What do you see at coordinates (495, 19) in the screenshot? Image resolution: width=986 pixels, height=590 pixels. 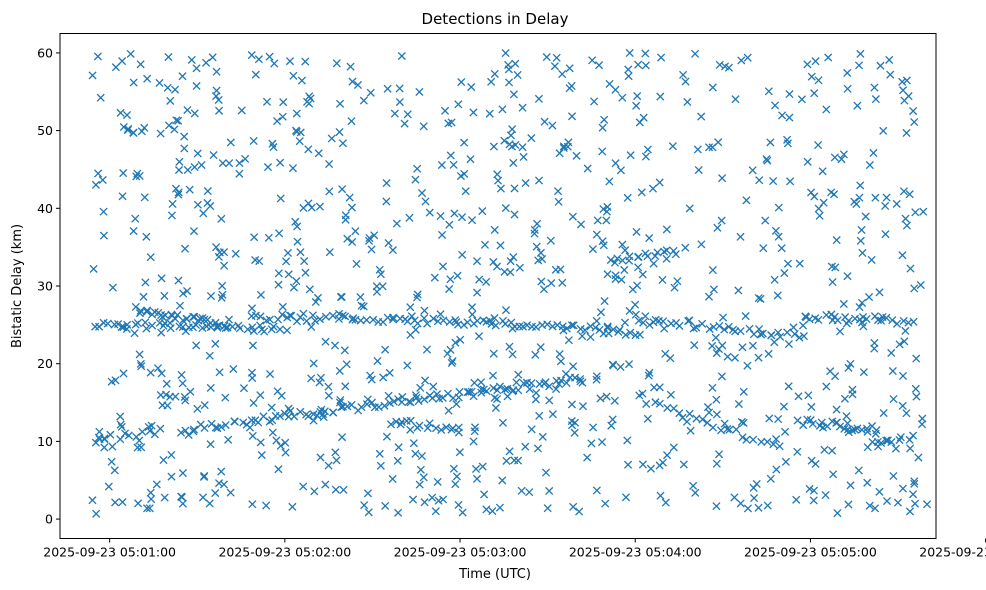 I see `chart-title: Detections in Delay` at bounding box center [495, 19].